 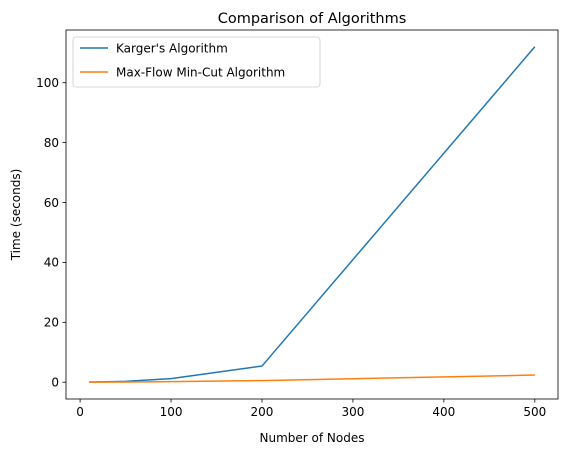 I want to click on y-tick-label: 100, so click(x=47, y=83).